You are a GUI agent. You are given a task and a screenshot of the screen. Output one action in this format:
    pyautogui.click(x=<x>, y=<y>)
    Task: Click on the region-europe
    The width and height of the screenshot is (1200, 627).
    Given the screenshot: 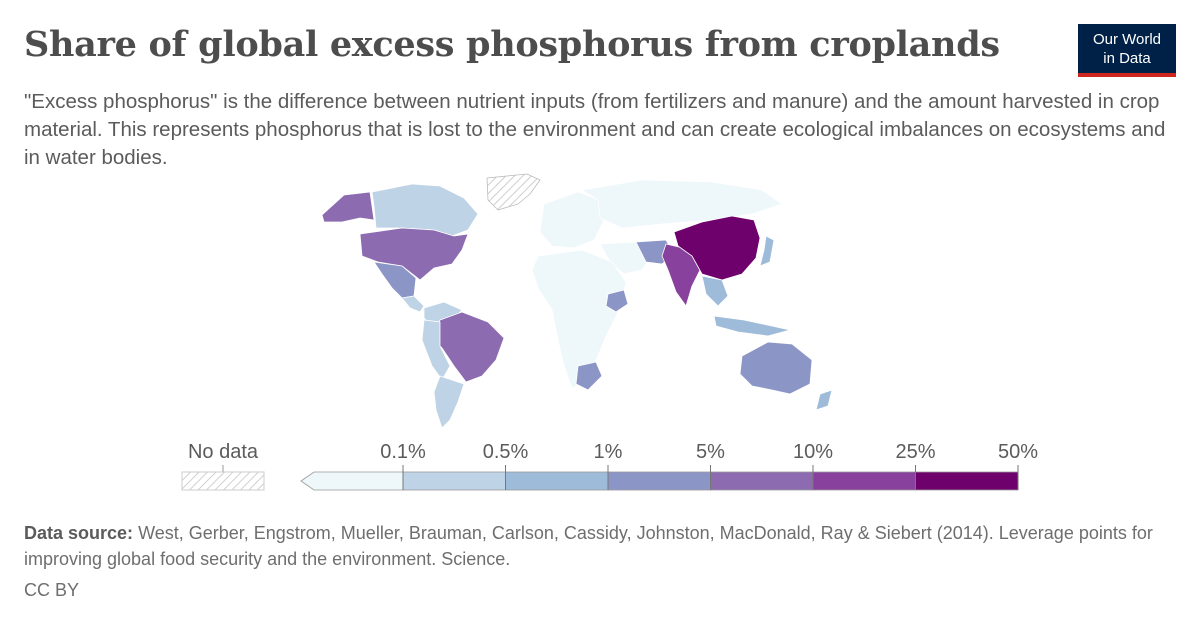 What is the action you would take?
    pyautogui.click(x=572, y=220)
    